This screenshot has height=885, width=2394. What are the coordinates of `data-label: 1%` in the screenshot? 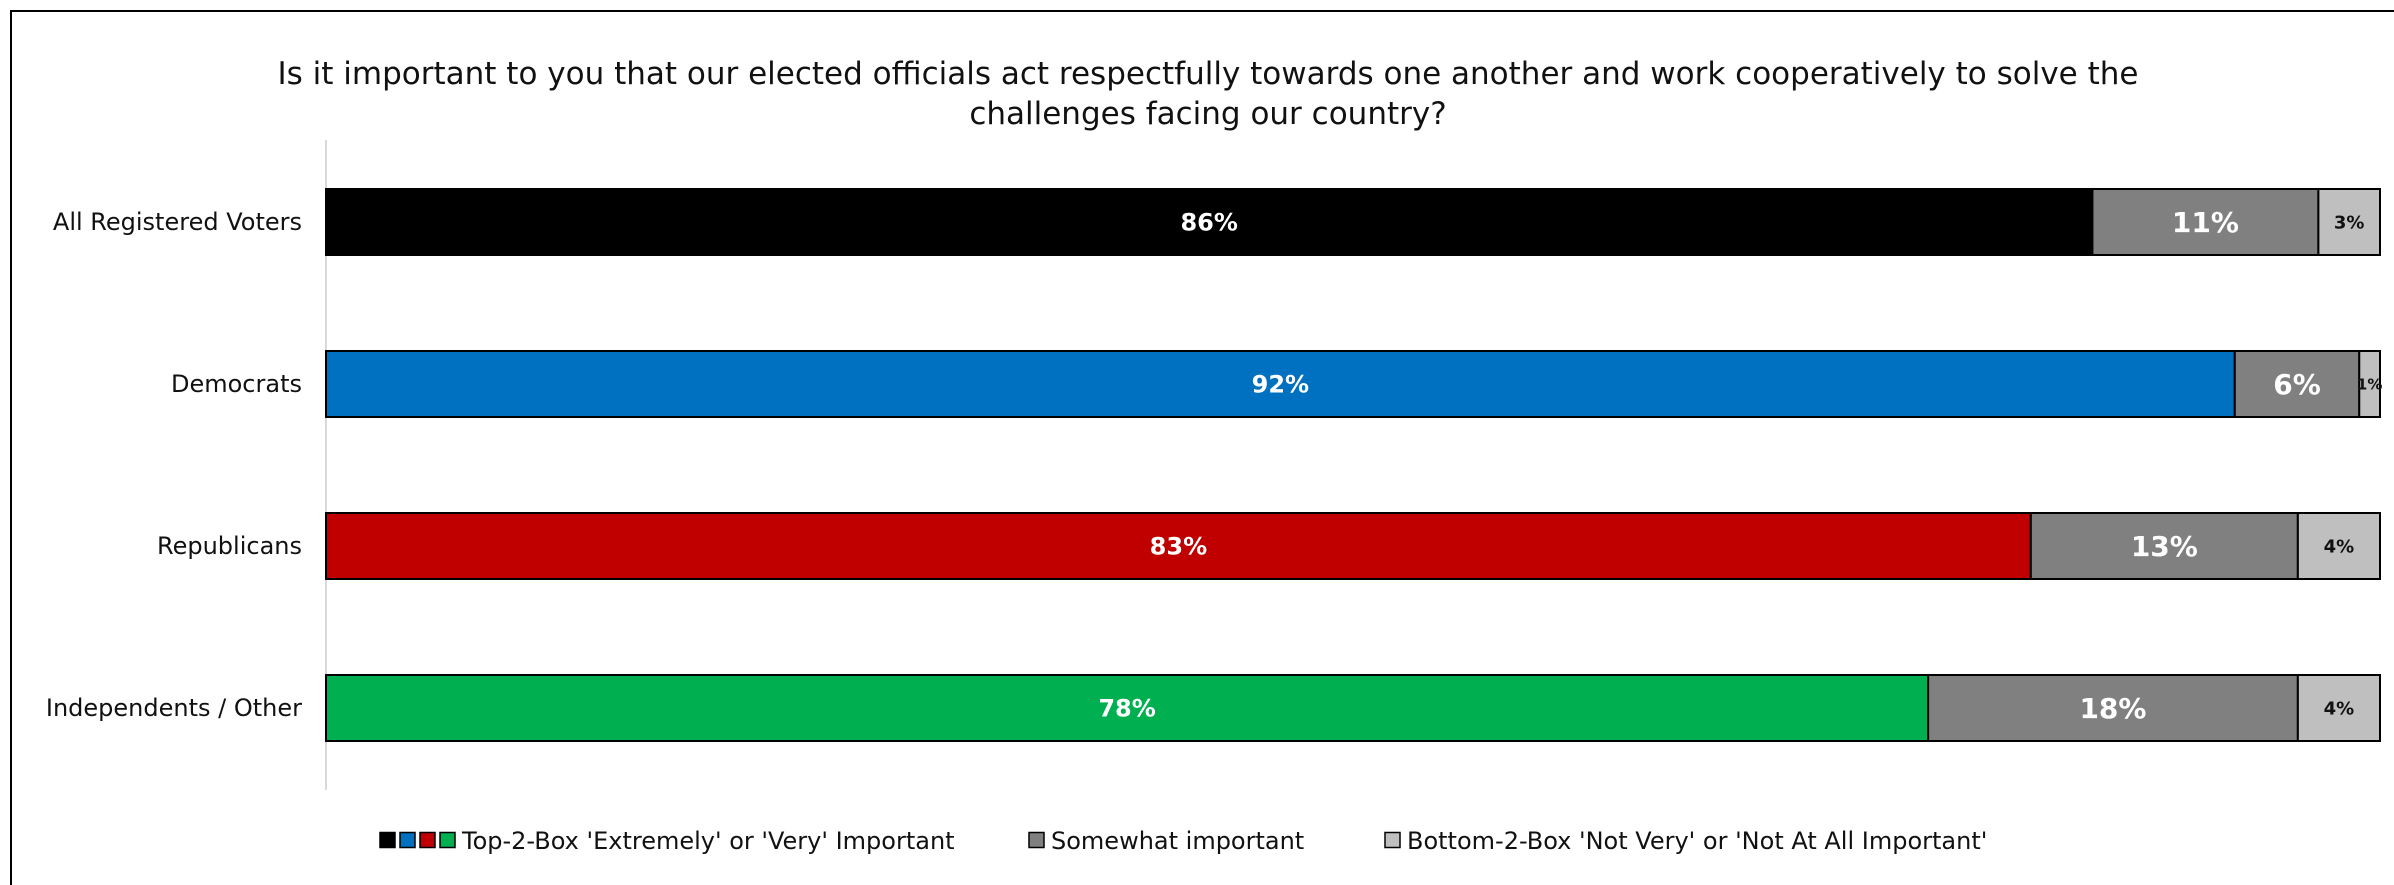 It's located at (2369, 384).